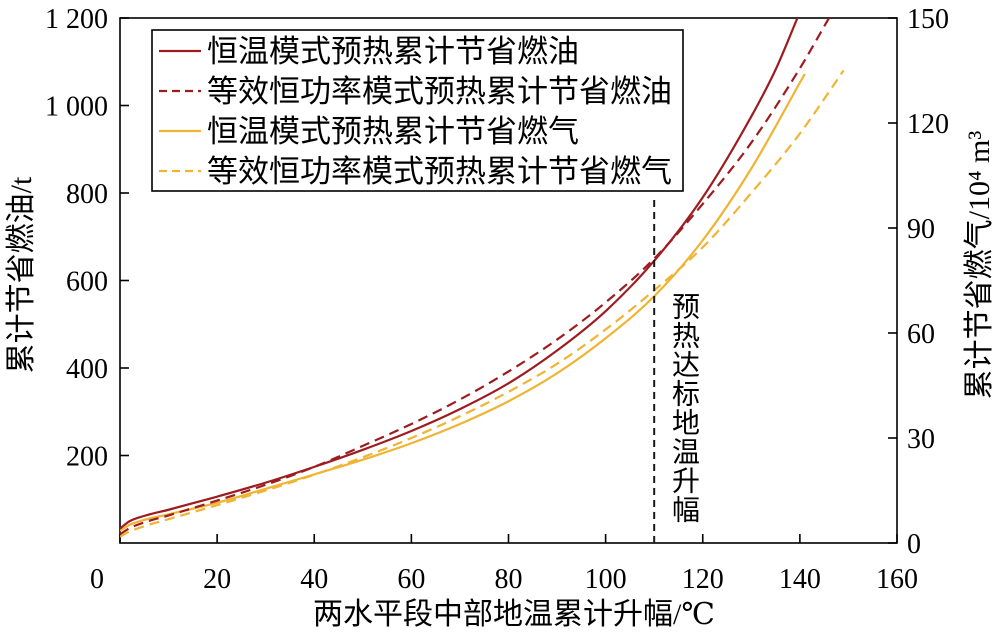  What do you see at coordinates (514, 614) in the screenshot?
I see `x-axis-title: 两水平段中部地温累计升幅/℃` at bounding box center [514, 614].